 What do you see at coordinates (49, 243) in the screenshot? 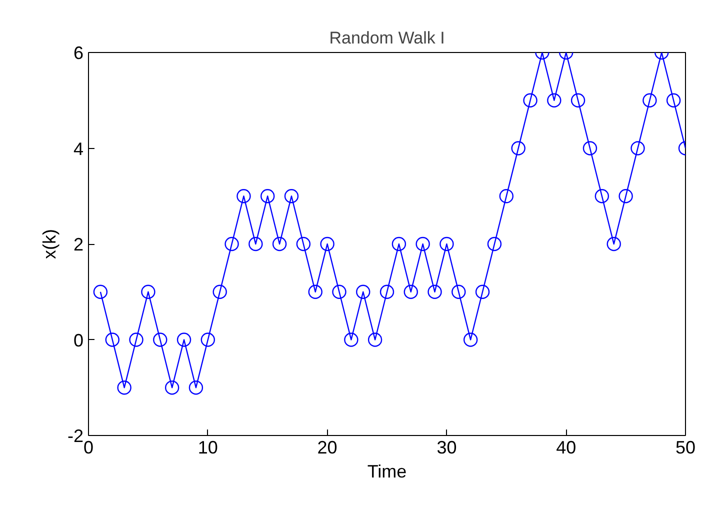
I see `y-axis-title: x(k)` at bounding box center [49, 243].